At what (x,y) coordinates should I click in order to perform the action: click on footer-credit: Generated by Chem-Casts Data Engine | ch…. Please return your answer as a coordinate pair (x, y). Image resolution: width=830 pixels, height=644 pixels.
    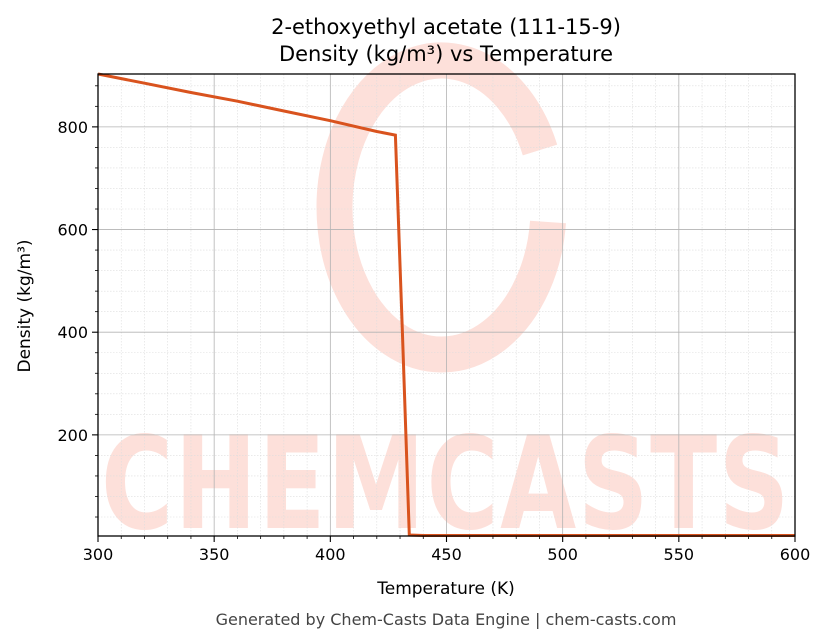
    Looking at the image, I should click on (446, 619).